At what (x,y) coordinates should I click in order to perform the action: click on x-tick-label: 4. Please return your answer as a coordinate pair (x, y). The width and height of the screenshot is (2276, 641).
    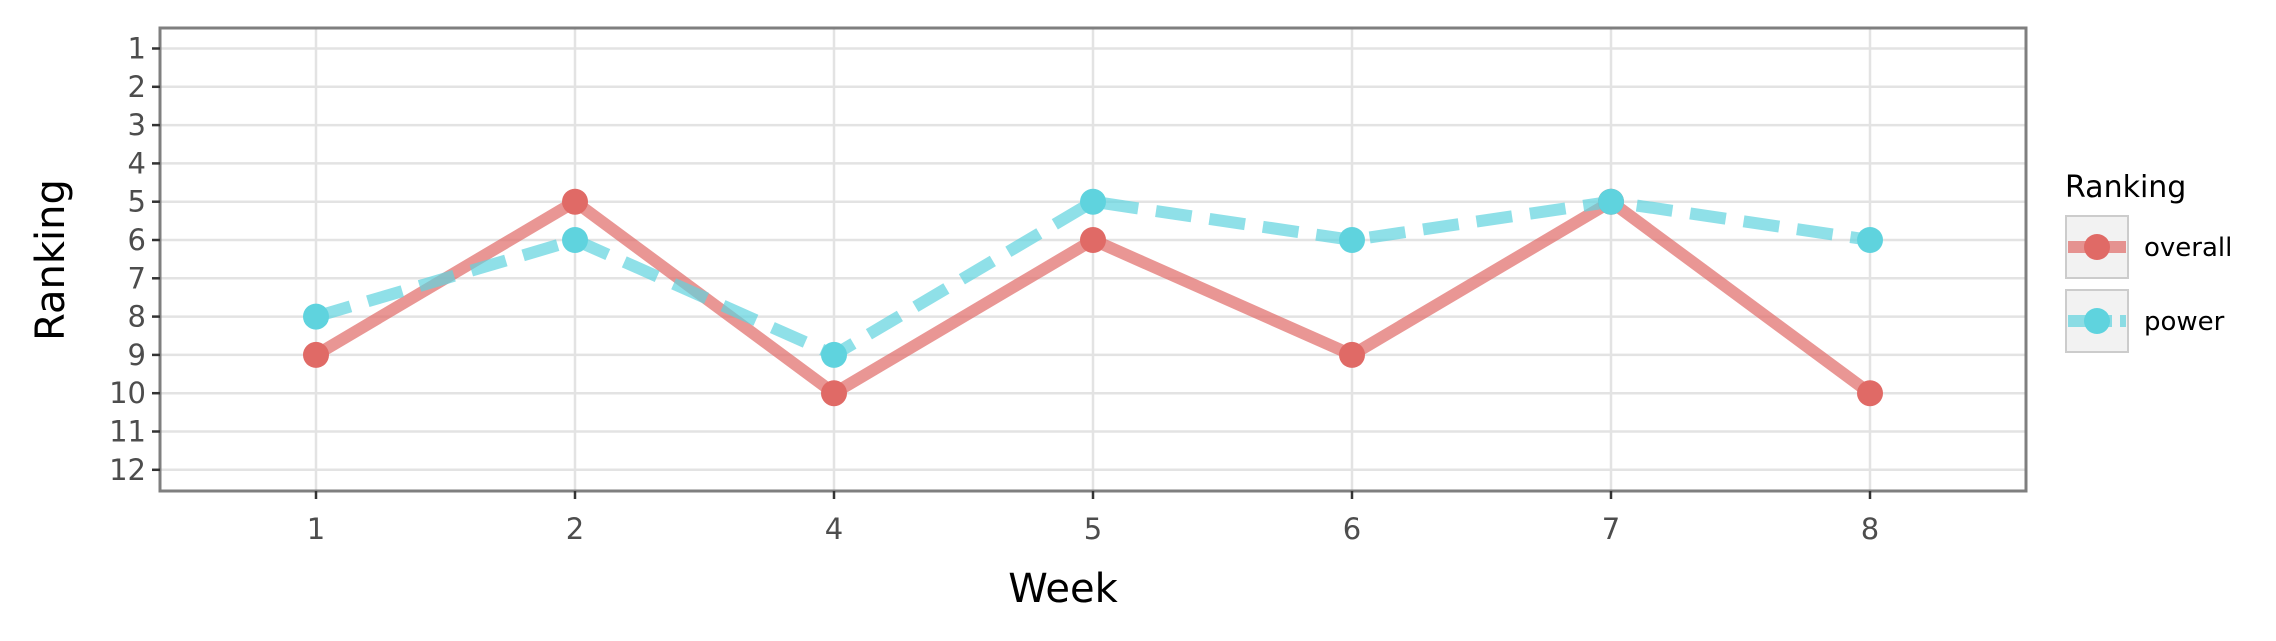
    Looking at the image, I should click on (834, 529).